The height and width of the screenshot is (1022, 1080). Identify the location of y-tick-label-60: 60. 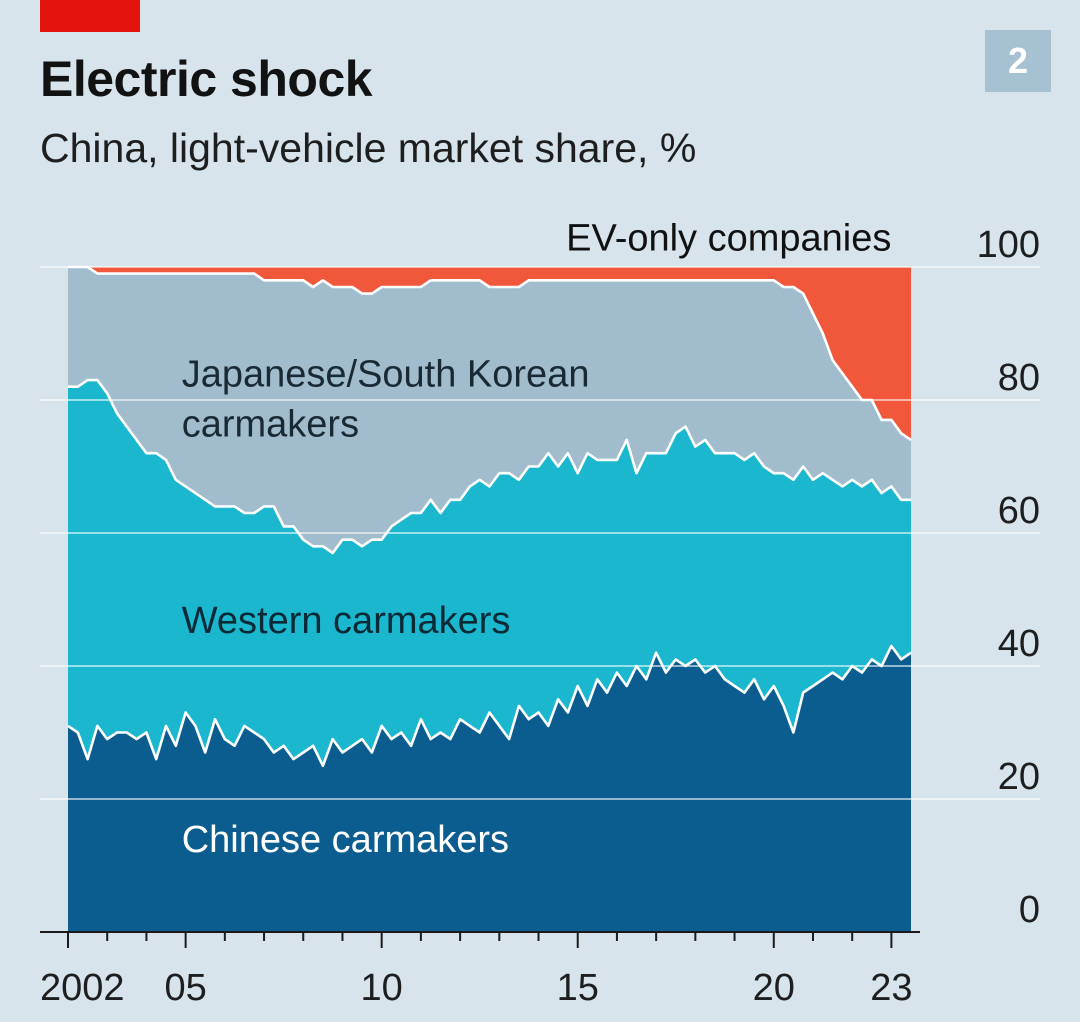
(1019, 511).